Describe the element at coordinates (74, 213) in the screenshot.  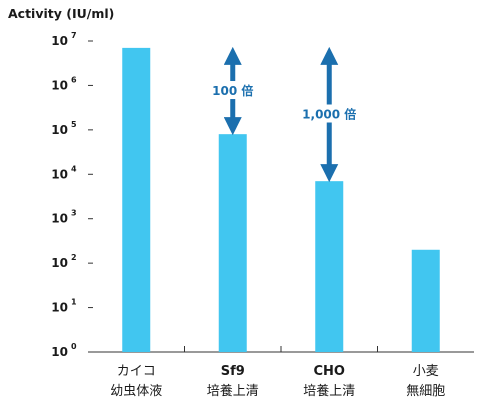
I see `y-tick-exponent: 3` at that location.